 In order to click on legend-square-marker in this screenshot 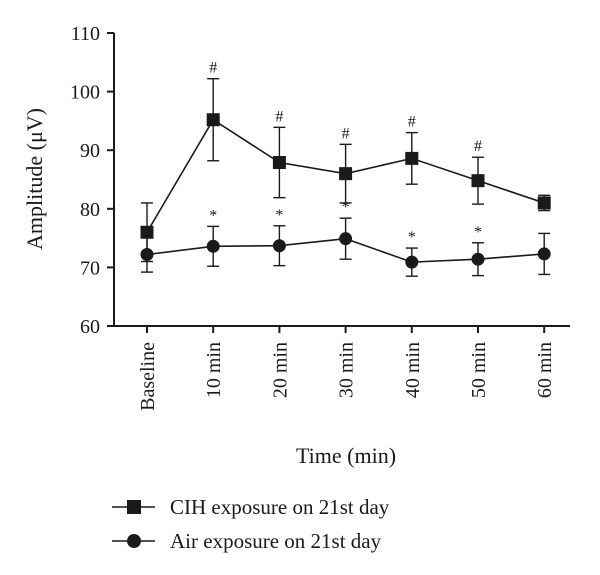, I will do `click(134, 507)`.